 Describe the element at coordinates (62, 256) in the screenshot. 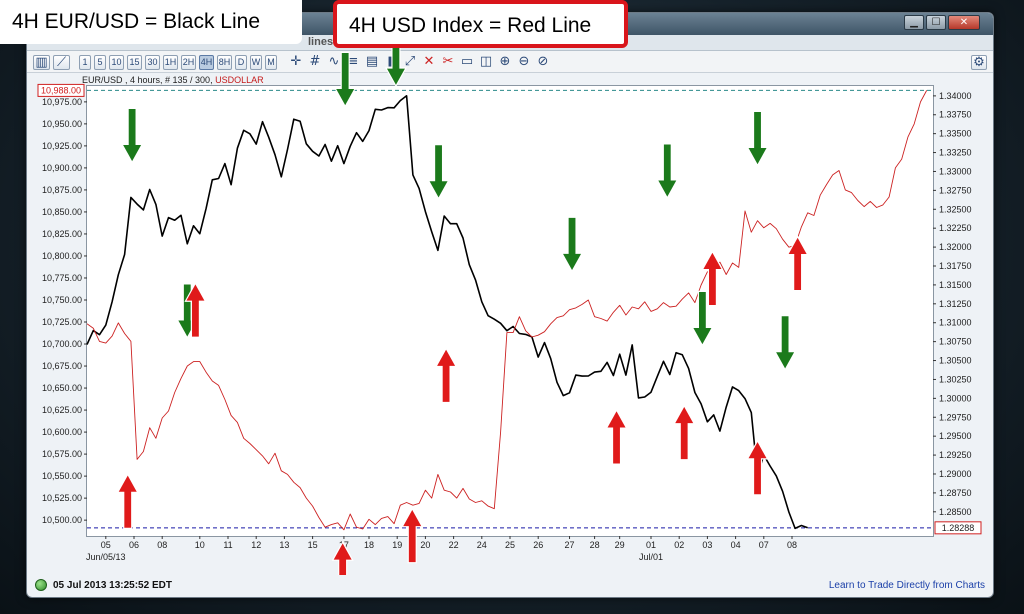

I see `left-tick-label: 10,800.00` at that location.